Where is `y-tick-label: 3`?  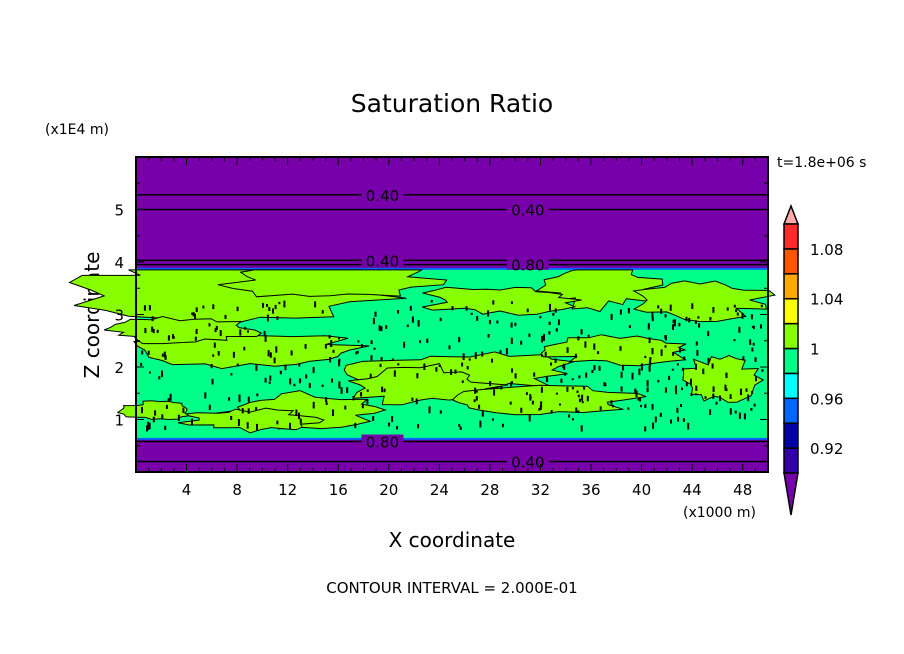 y-tick-label: 3 is located at coordinates (119, 316).